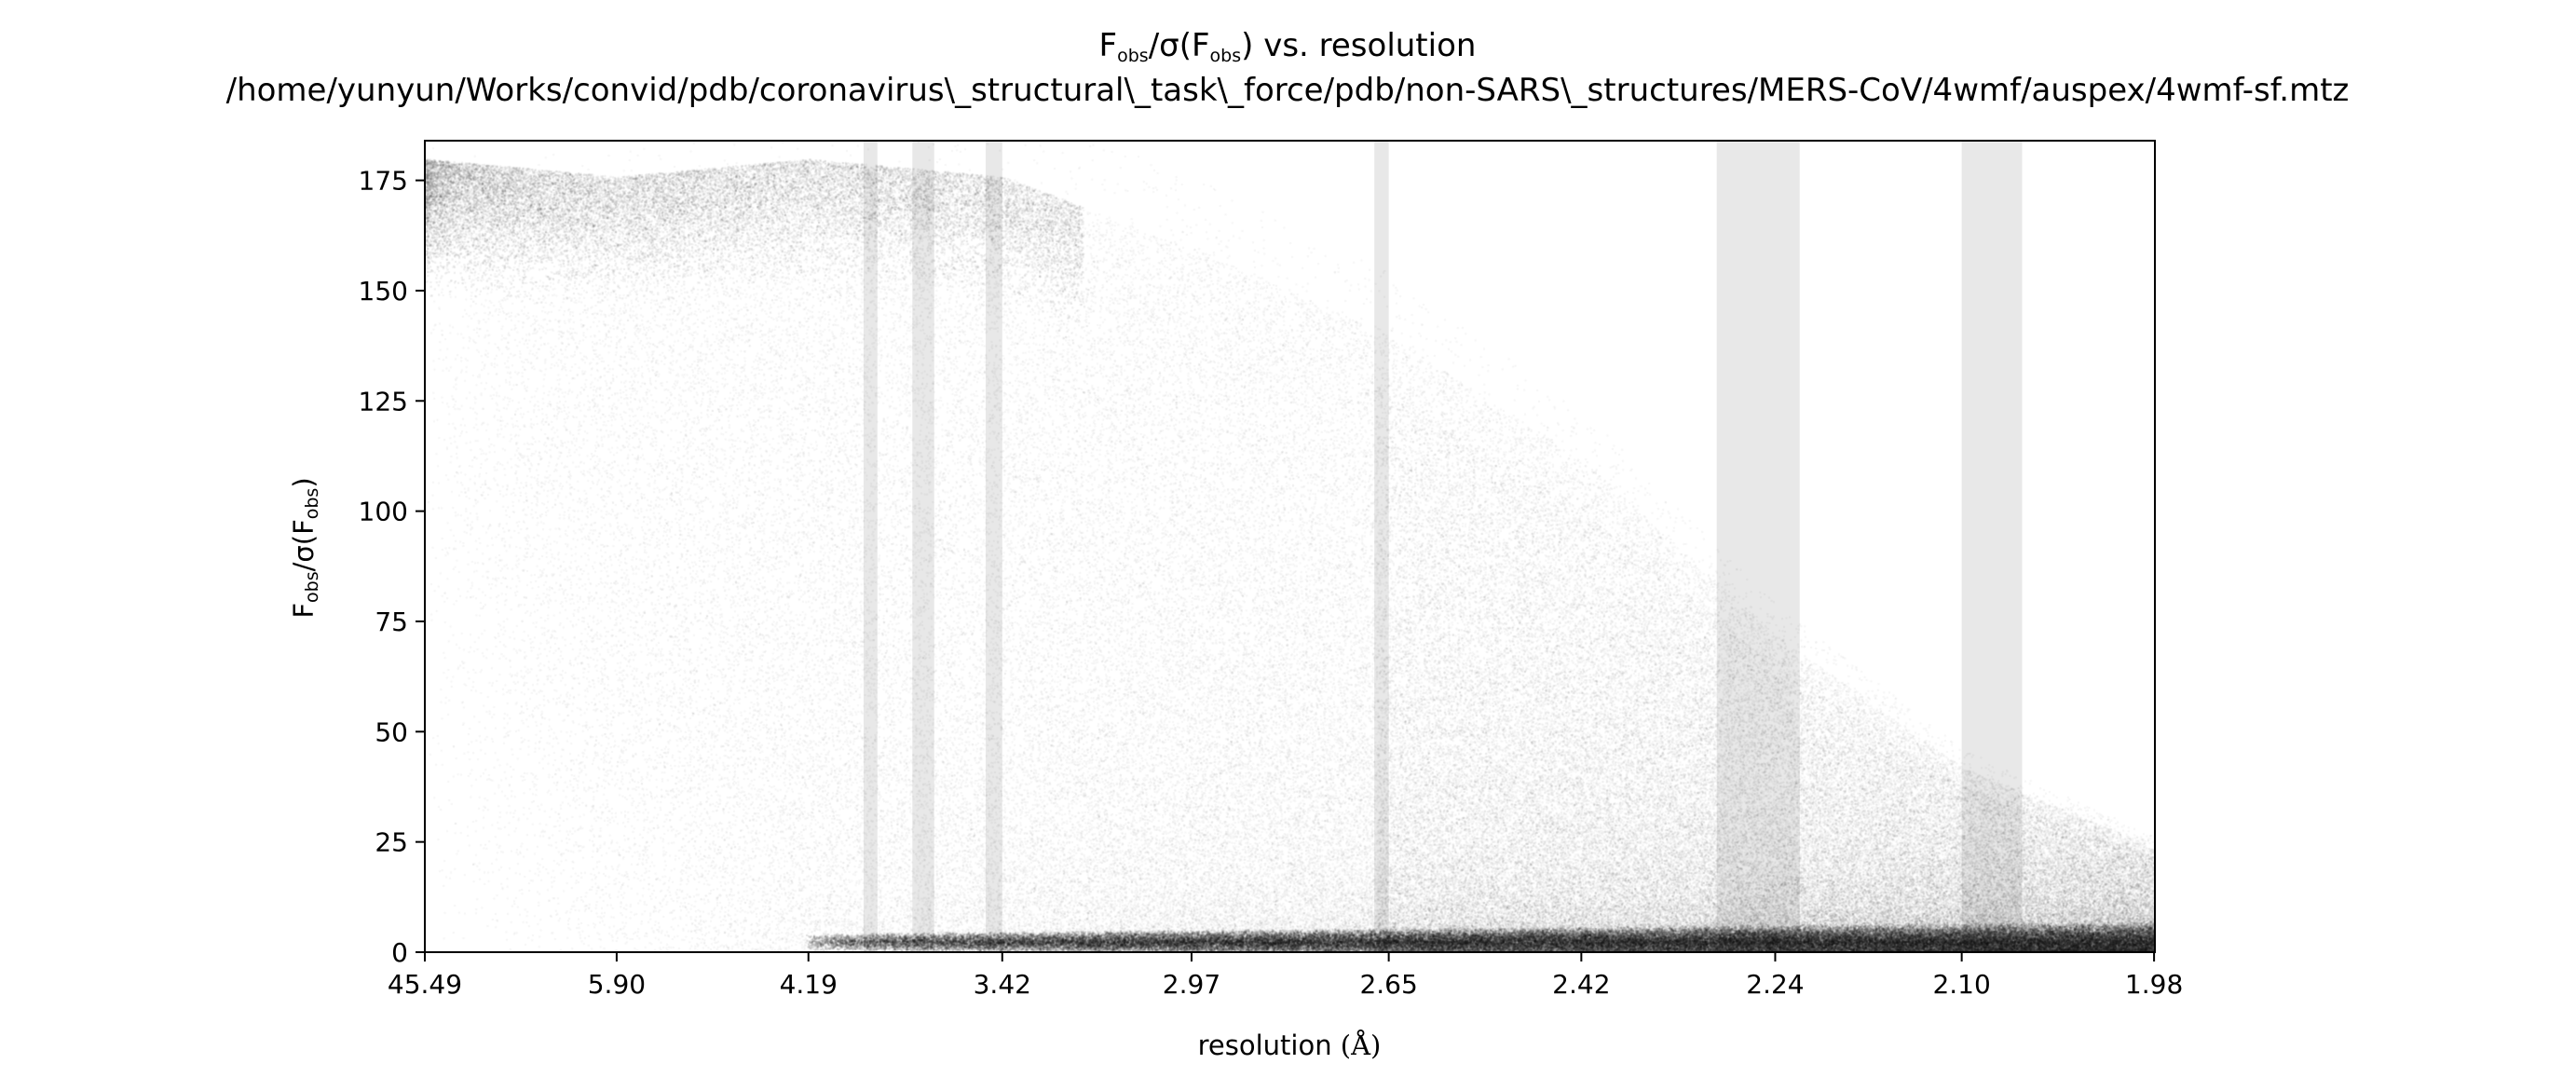  Describe the element at coordinates (383, 512) in the screenshot. I see `y-tick-label: 100` at that location.